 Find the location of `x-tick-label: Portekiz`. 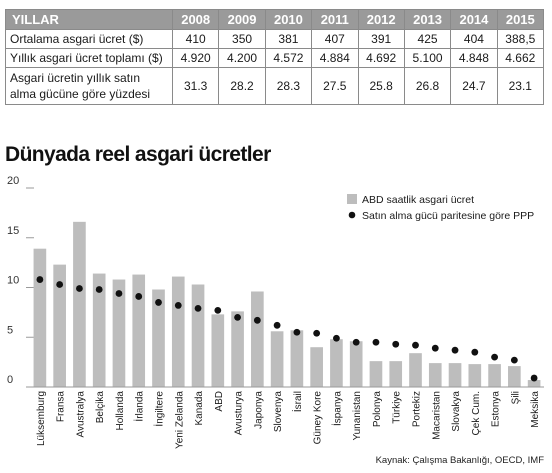

x-tick-label: Portekiz is located at coordinates (417, 409).